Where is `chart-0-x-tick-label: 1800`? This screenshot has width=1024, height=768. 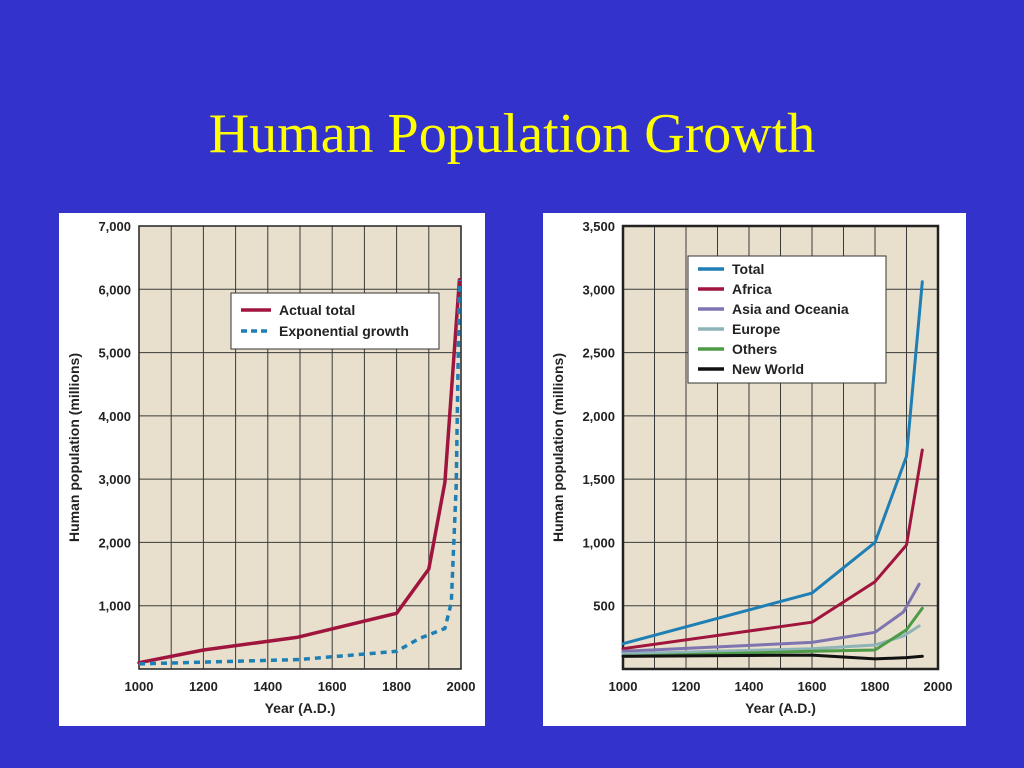
chart-0-x-tick-label: 1800 is located at coordinates (396, 686).